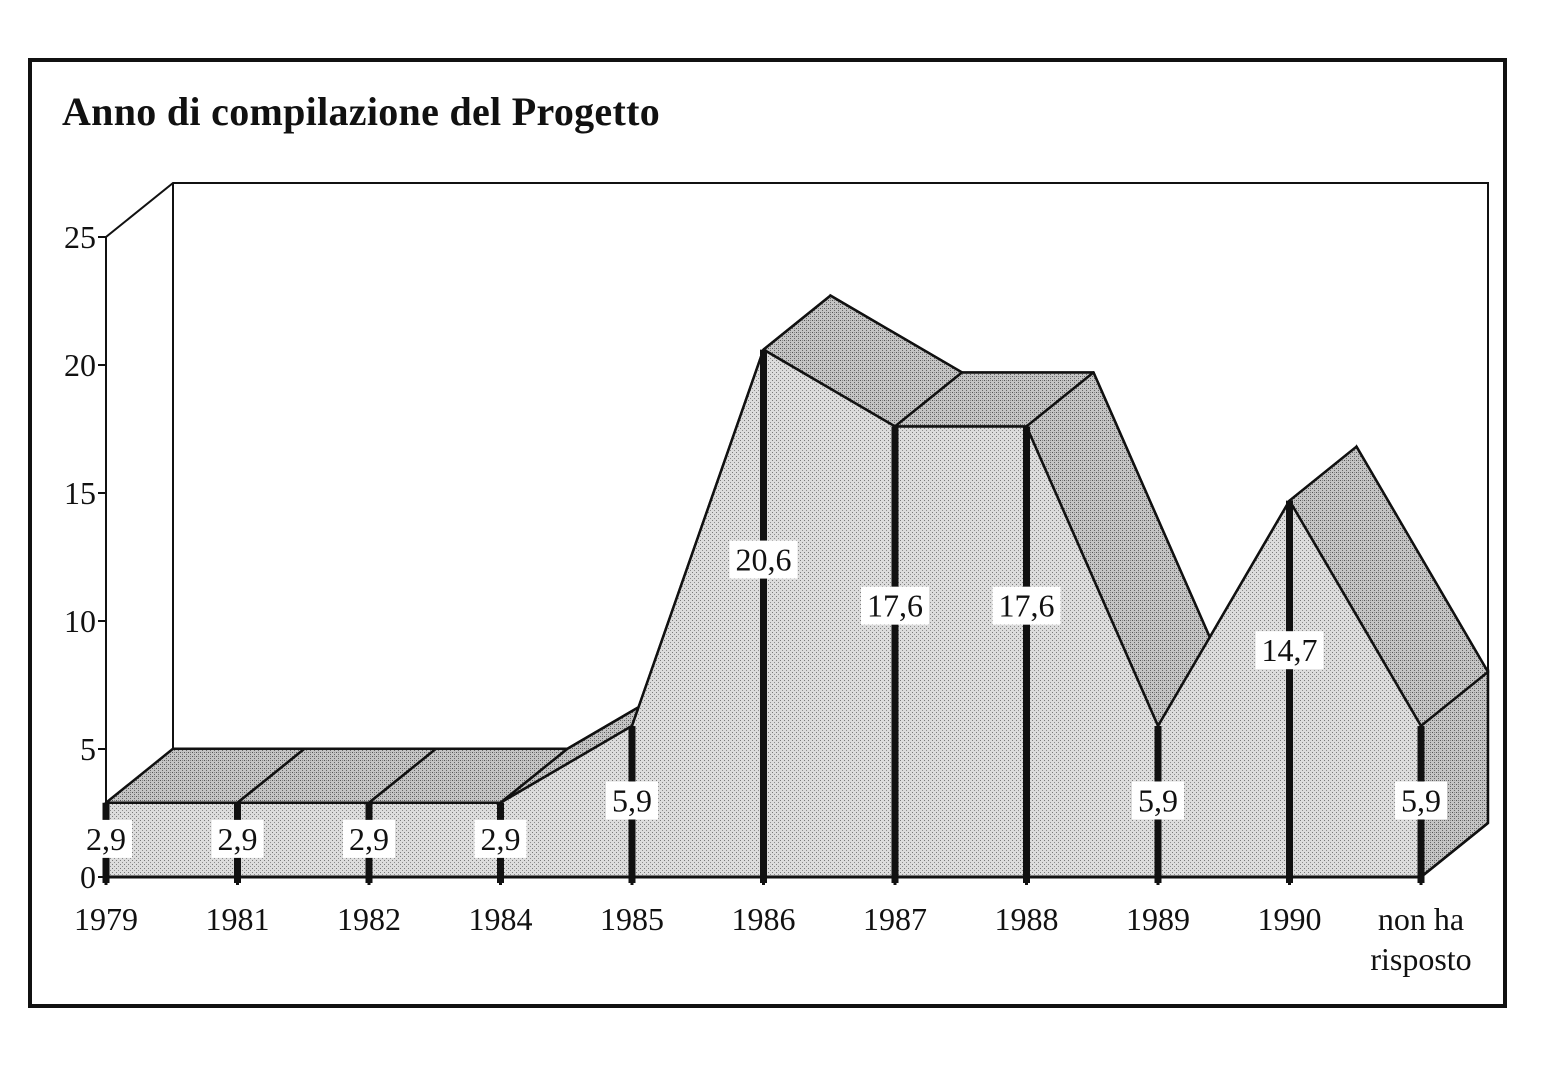 This screenshot has width=1541, height=1068. Describe the element at coordinates (80, 493) in the screenshot. I see `y-tick-label: 15` at that location.